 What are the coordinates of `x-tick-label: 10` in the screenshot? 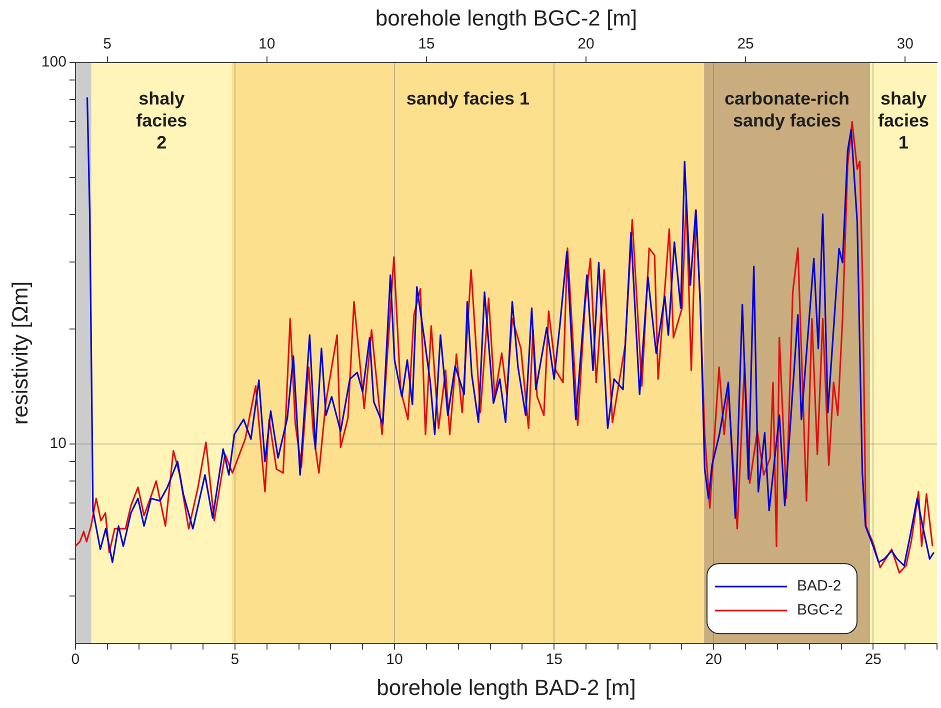 It's located at (394, 659).